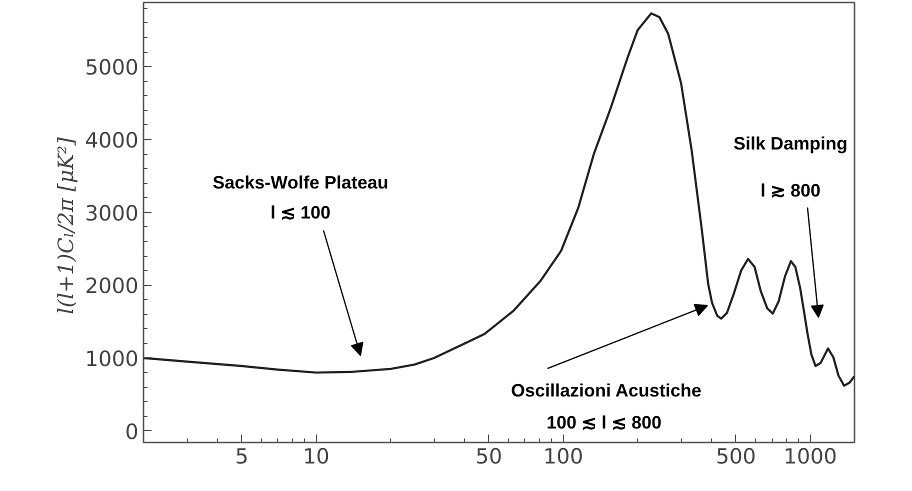  Describe the element at coordinates (242, 456) in the screenshot. I see `x-tick-label: 5` at that location.